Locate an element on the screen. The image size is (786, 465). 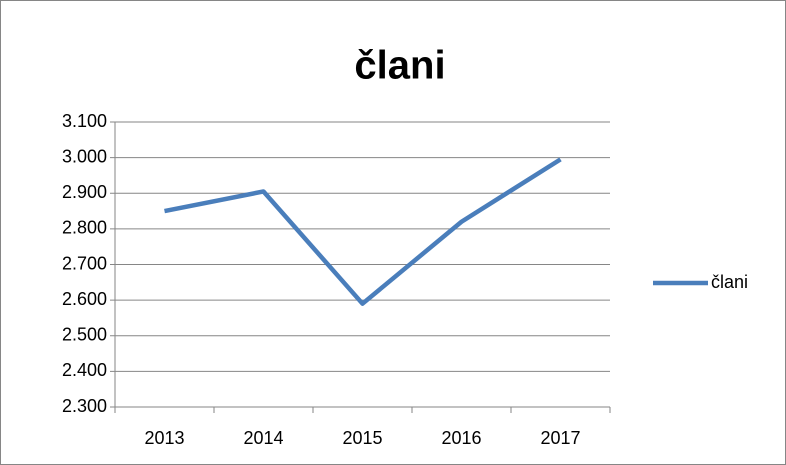
y-tick-label: 3.000 is located at coordinates (84, 156).